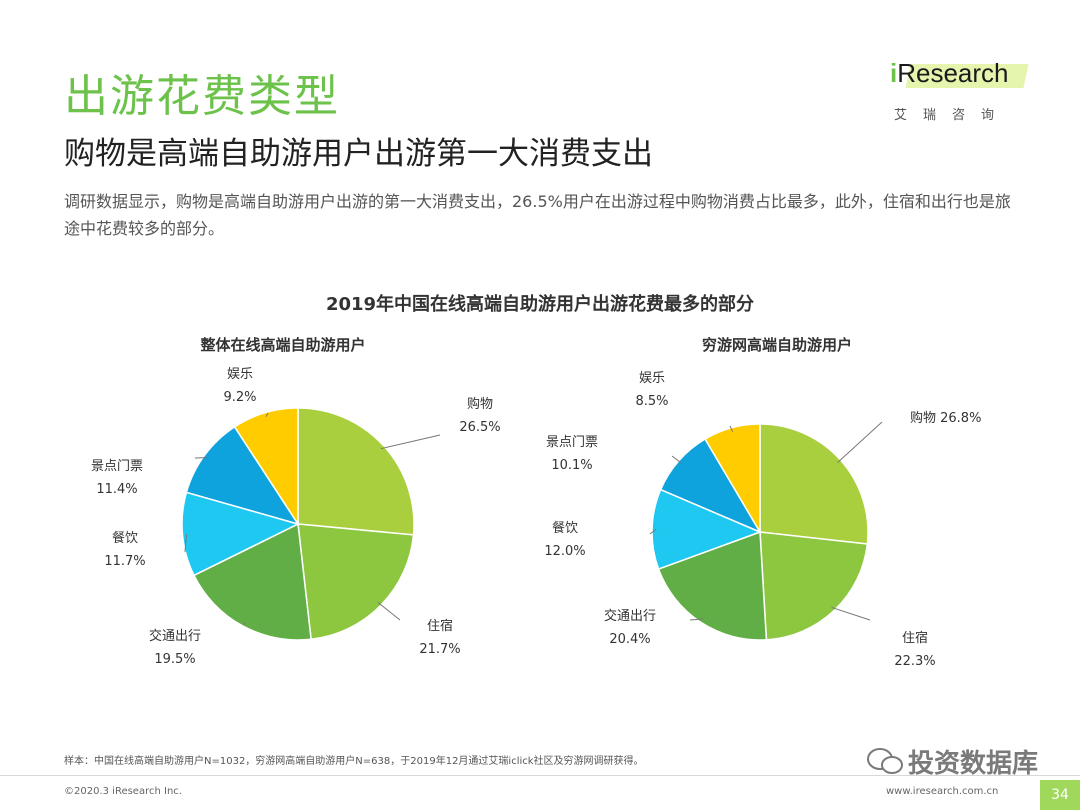  What do you see at coordinates (945, 418) in the screenshot?
I see `slice-label-1-0: 购物 26.8%` at bounding box center [945, 418].